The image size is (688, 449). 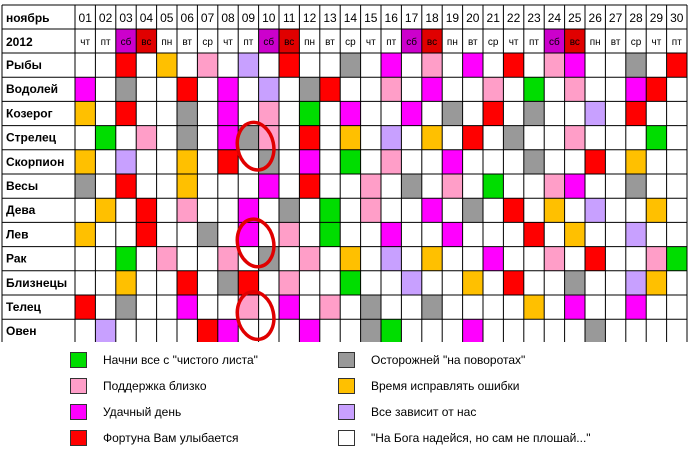 What do you see at coordinates (17, 259) in the screenshot?
I see `sign-label: Рак` at bounding box center [17, 259].